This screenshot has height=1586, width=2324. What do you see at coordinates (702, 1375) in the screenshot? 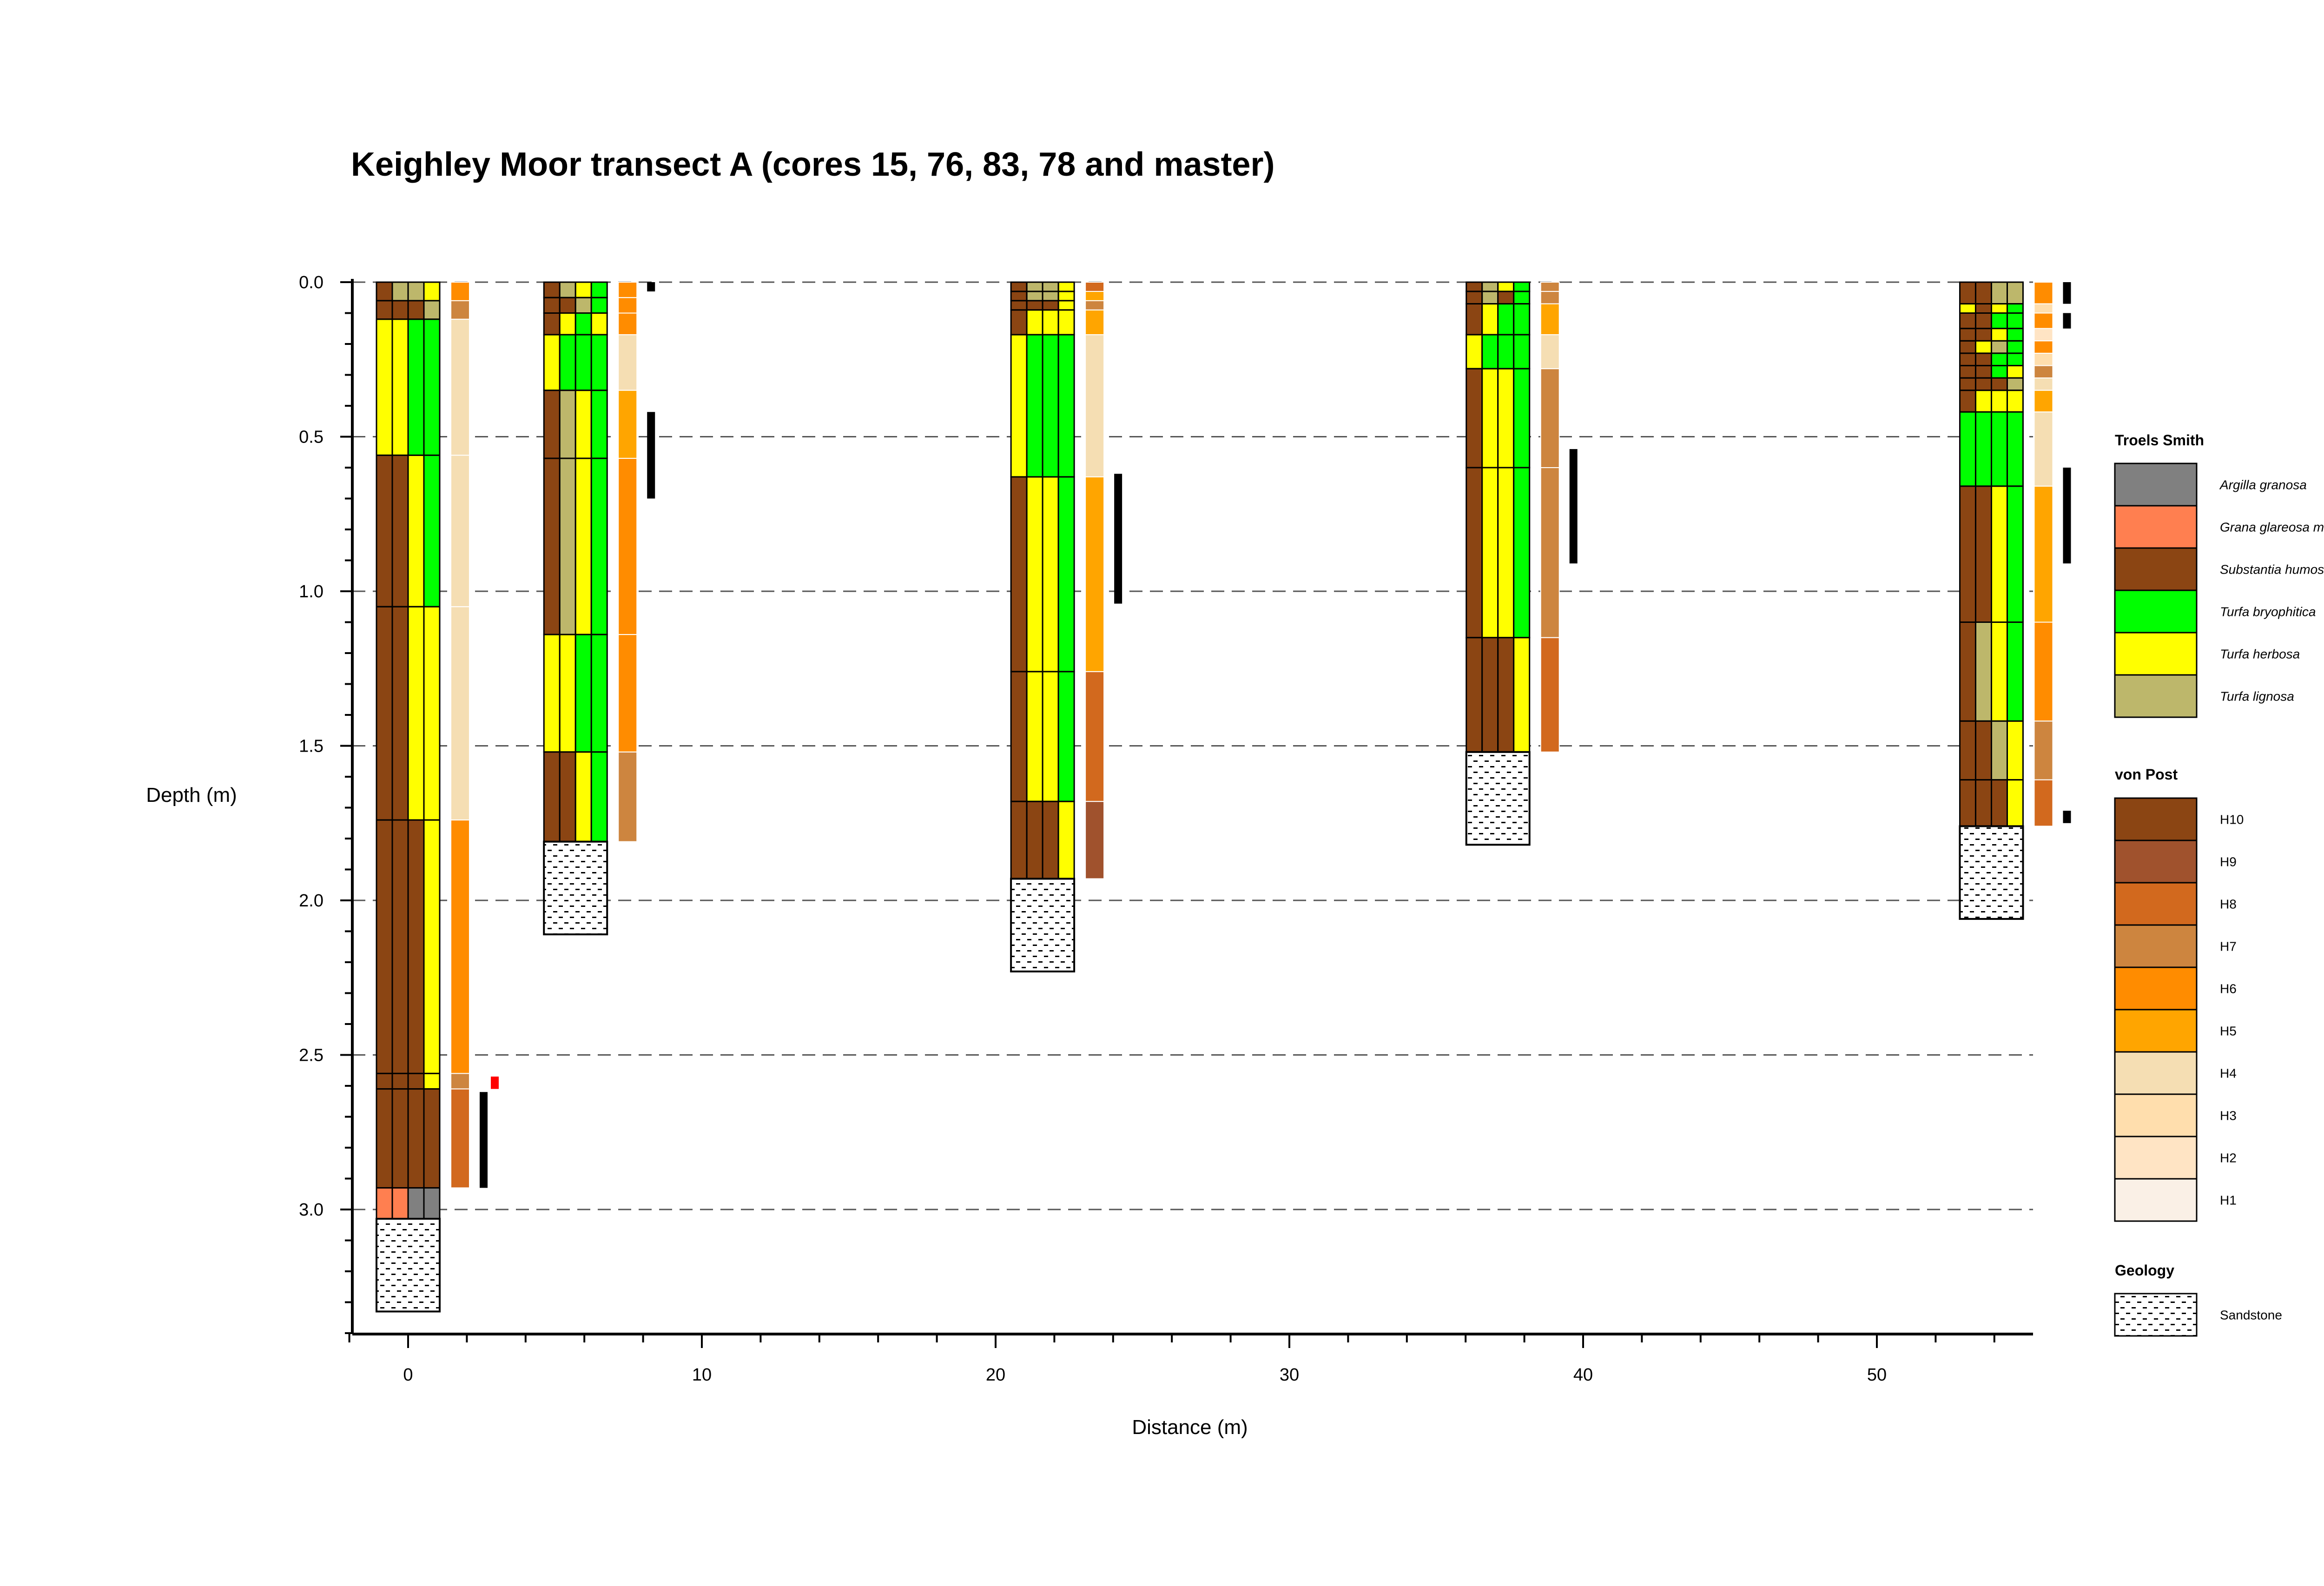
I see `x-tick-label: 10` at bounding box center [702, 1375].